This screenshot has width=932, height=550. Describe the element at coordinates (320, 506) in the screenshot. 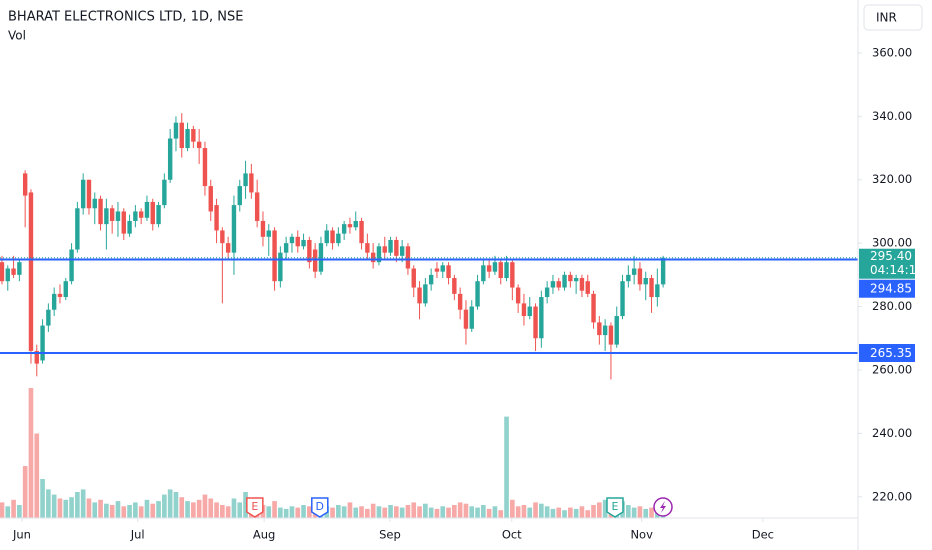

I see `event-label: D` at that location.